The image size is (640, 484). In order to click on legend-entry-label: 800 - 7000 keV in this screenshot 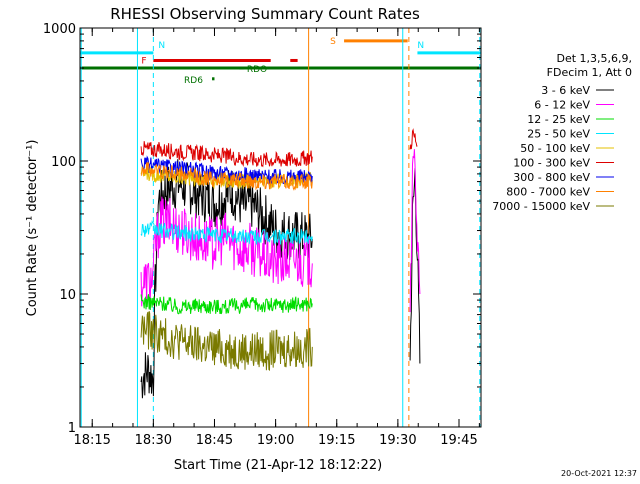, I will do `click(548, 192)`.